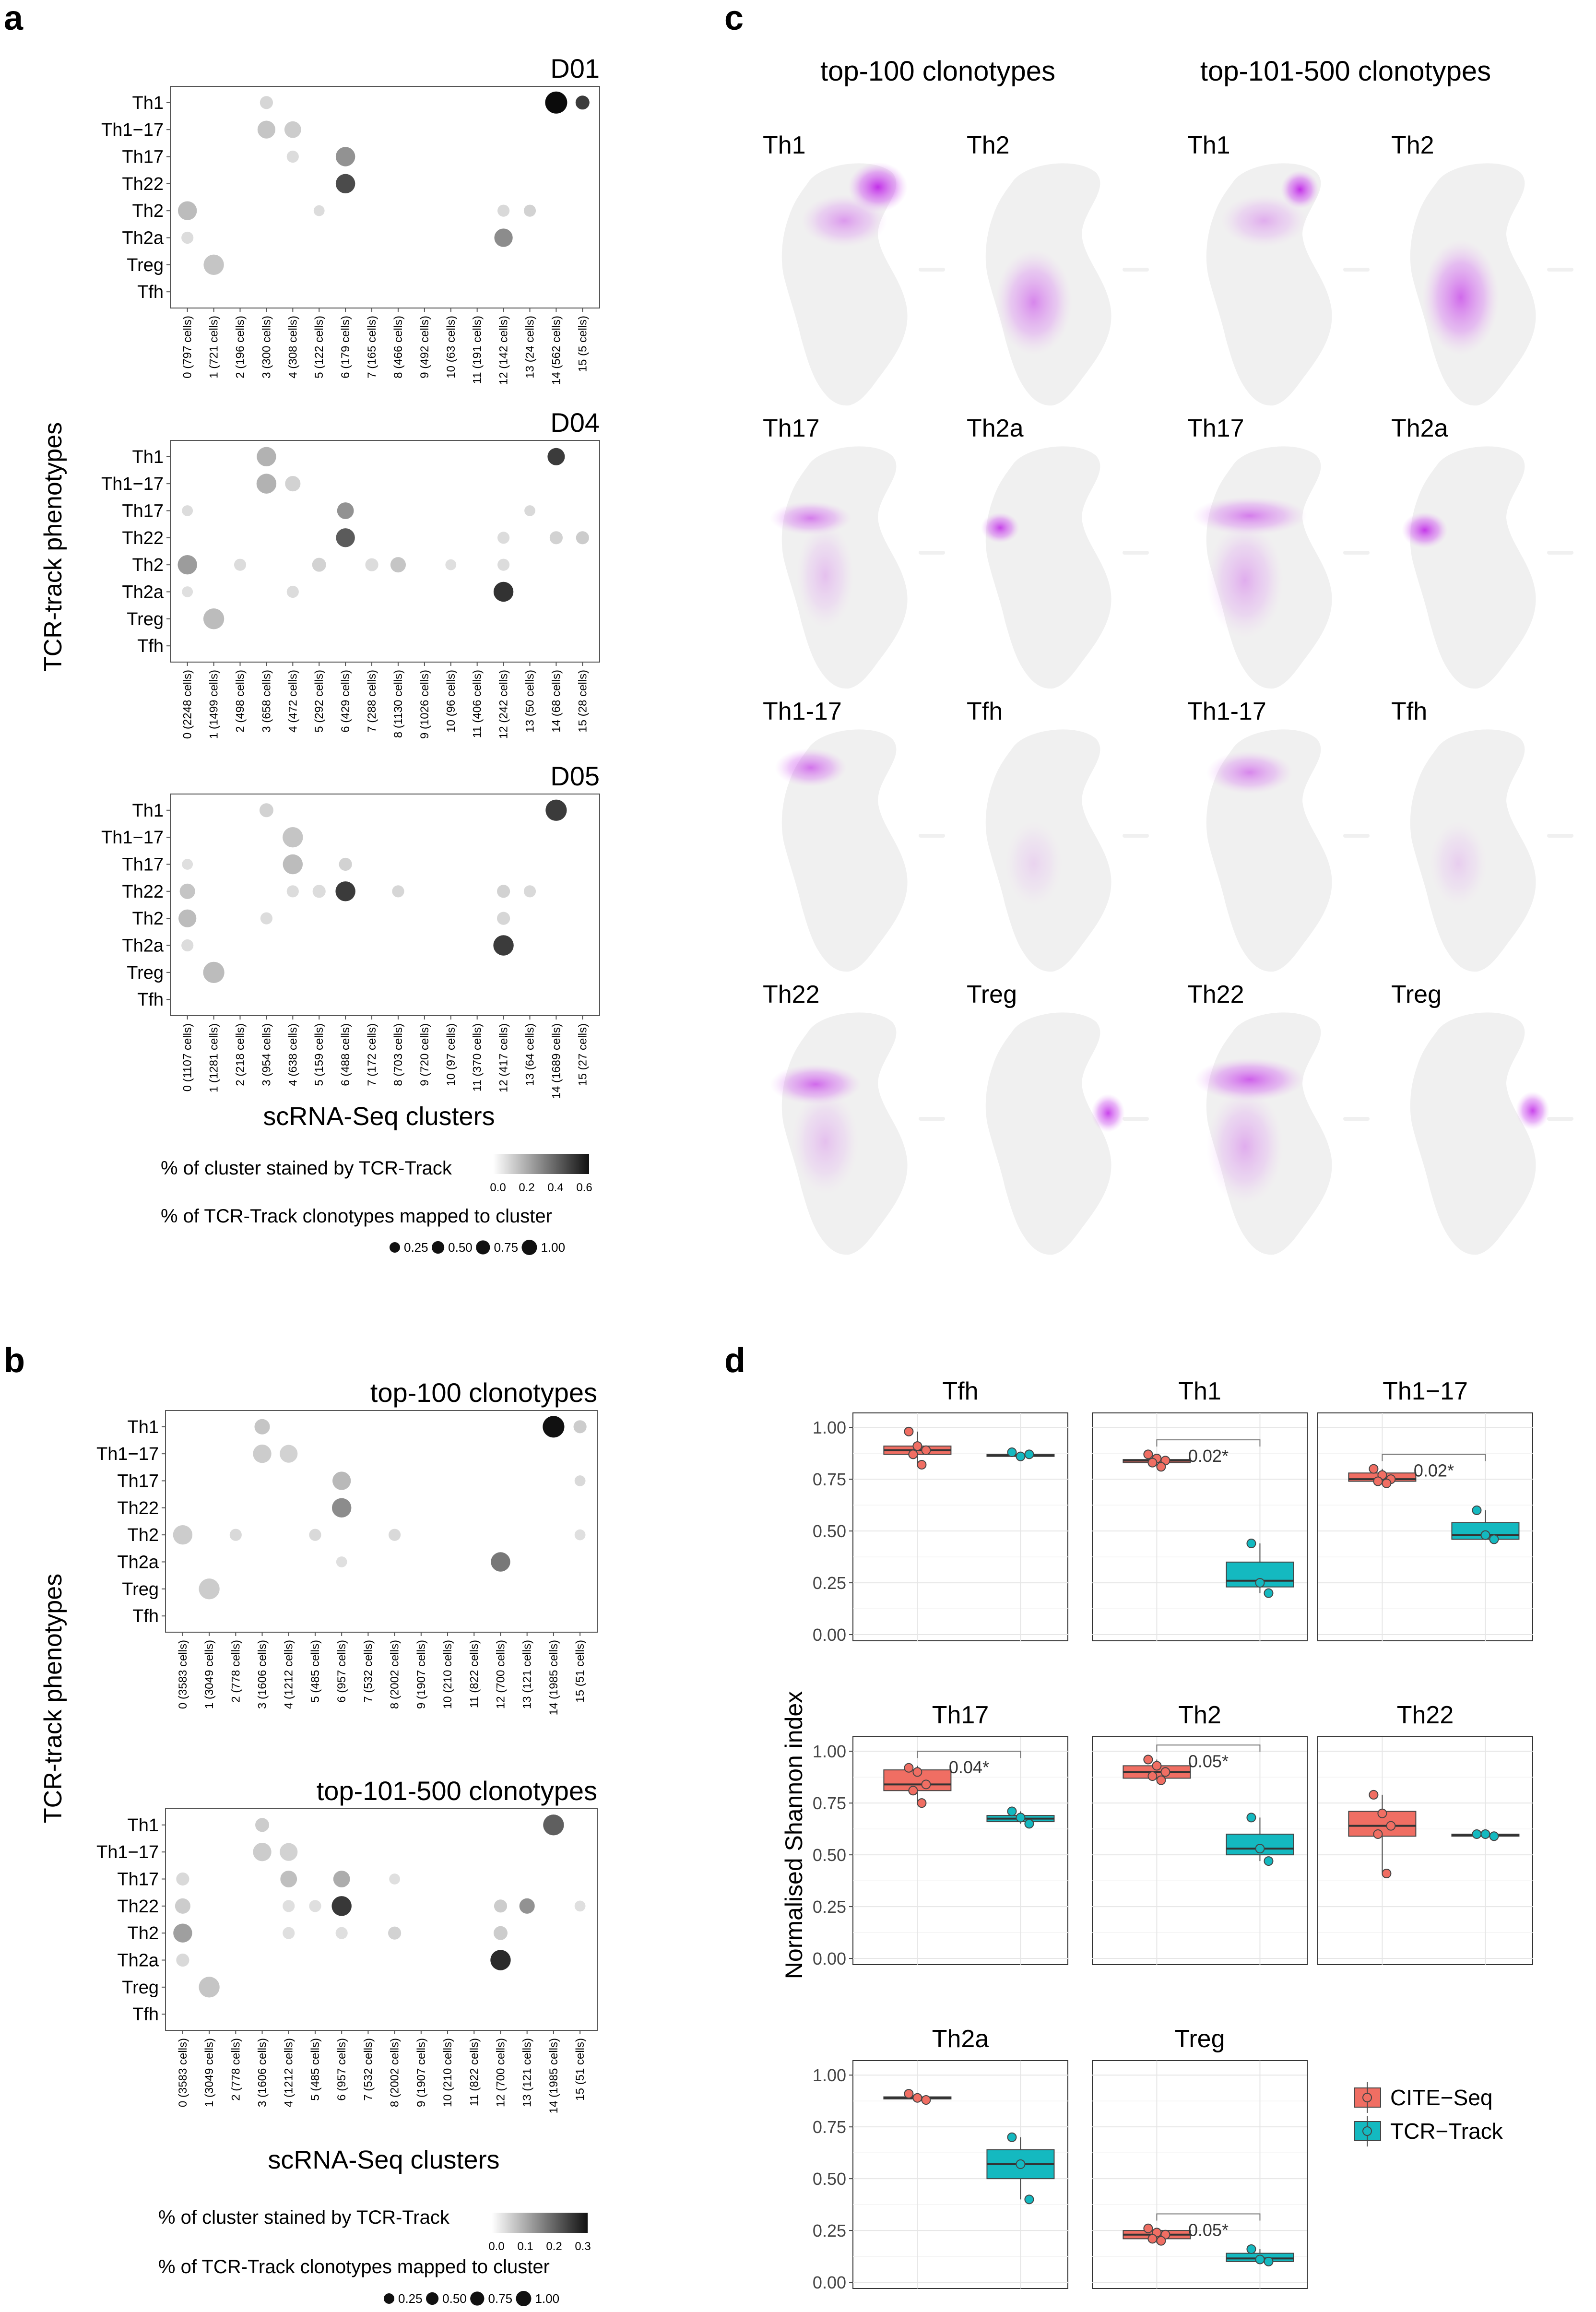 The height and width of the screenshot is (2312, 1596). Describe the element at coordinates (554, 2075) in the screenshot. I see `col-label-top500-14: 14 (1985 cells)` at that location.